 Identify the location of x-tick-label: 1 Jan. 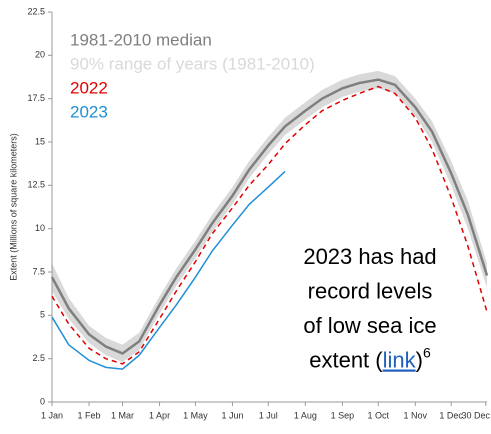
(52, 415).